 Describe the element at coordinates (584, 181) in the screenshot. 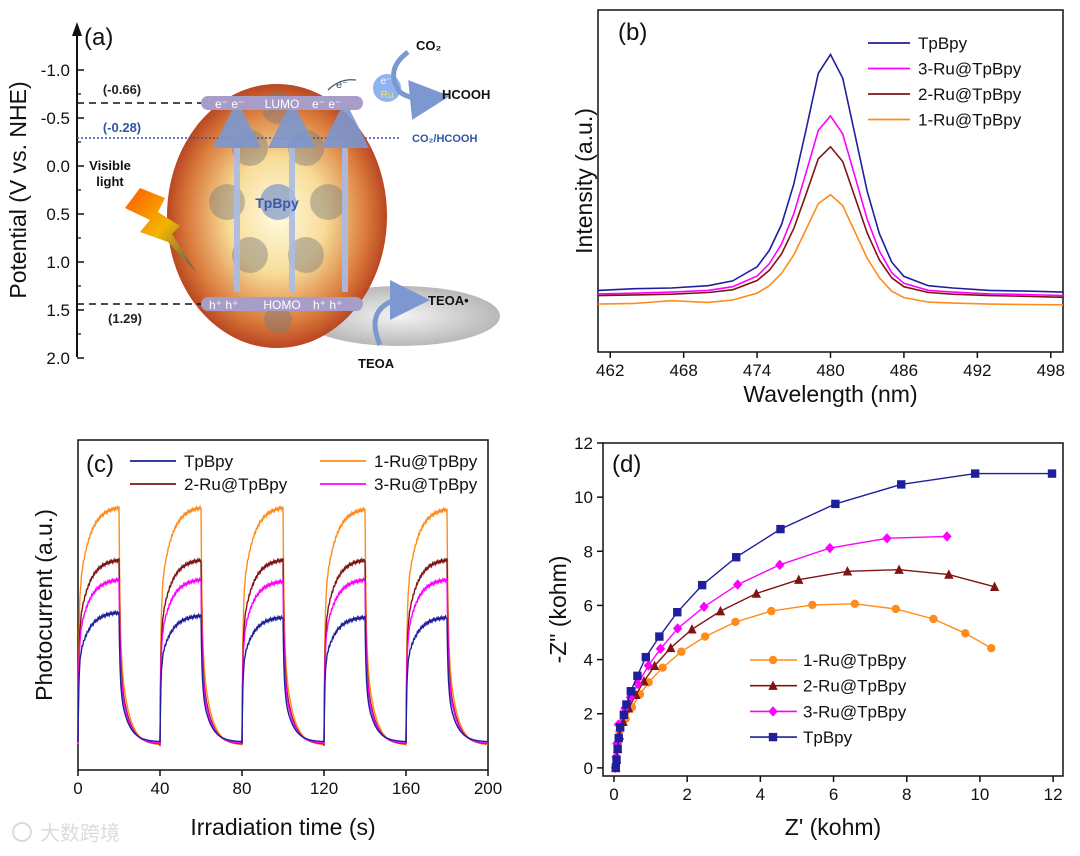

I see `y-axis-label: Intensity (a.u.)` at that location.